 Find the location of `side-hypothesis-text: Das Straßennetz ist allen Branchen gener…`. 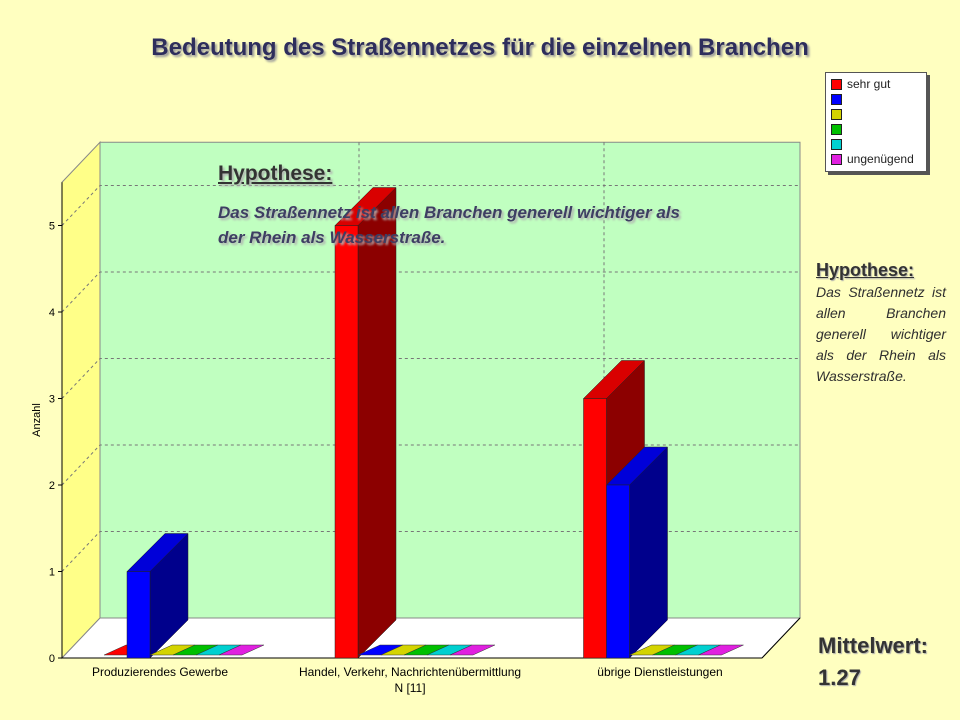

side-hypothesis-text: Das Straßennetz ist allen Branchen gener… is located at coordinates (881, 334).